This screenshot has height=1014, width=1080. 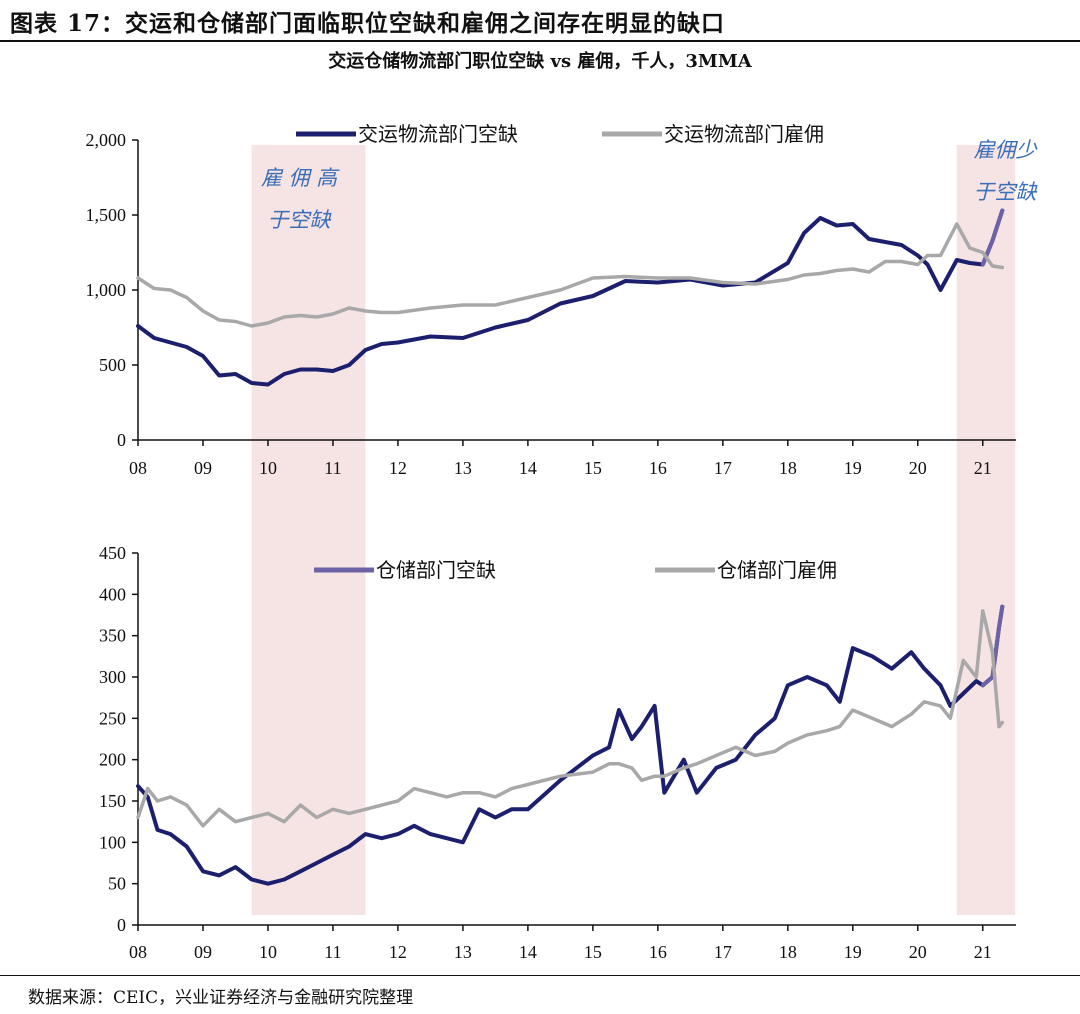 I want to click on legend-label-hiring: 交运物流部门雇佣, so click(x=744, y=134).